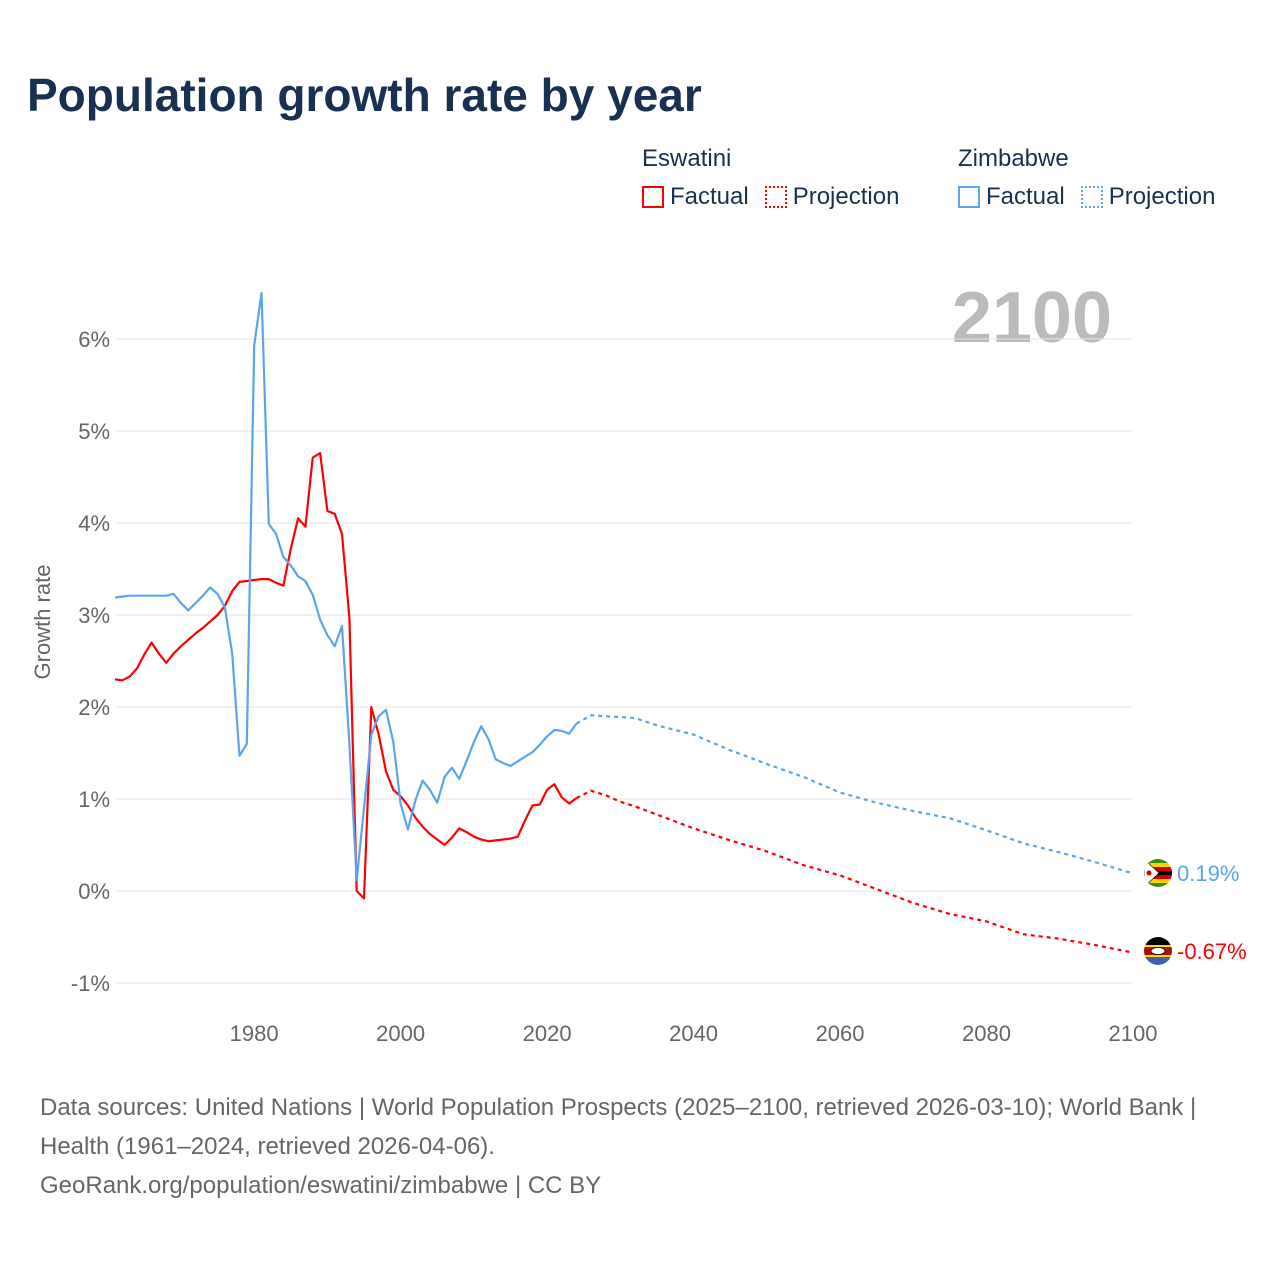 The width and height of the screenshot is (1280, 1280). What do you see at coordinates (840, 1033) in the screenshot?
I see `x-tick-label: 2060` at bounding box center [840, 1033].